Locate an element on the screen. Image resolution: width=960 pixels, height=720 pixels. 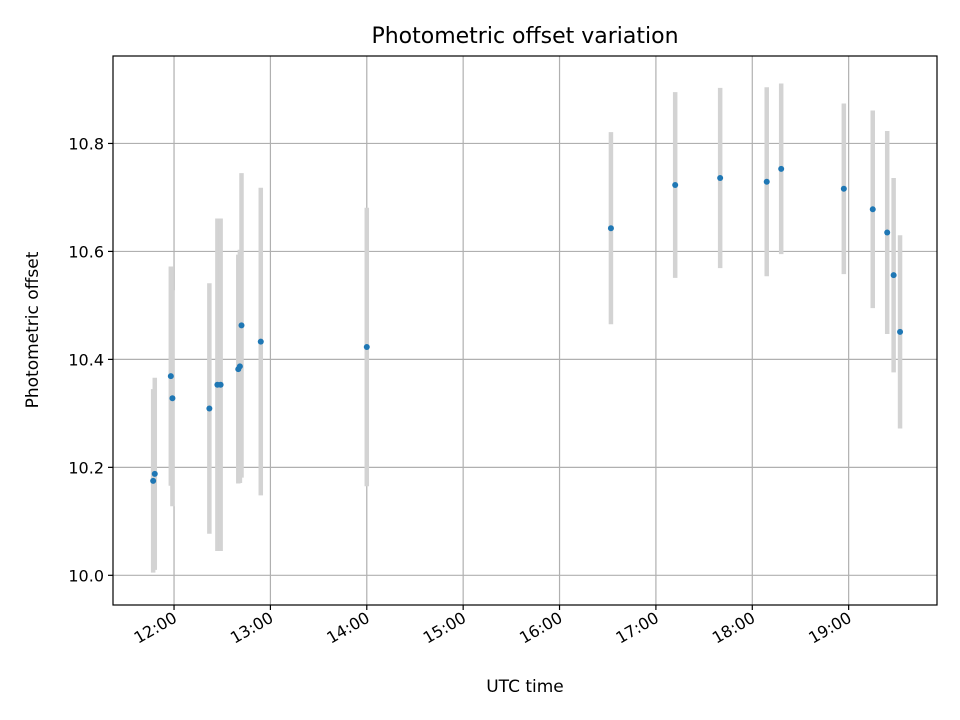
x-axis-label: UTC time is located at coordinates (525, 687).